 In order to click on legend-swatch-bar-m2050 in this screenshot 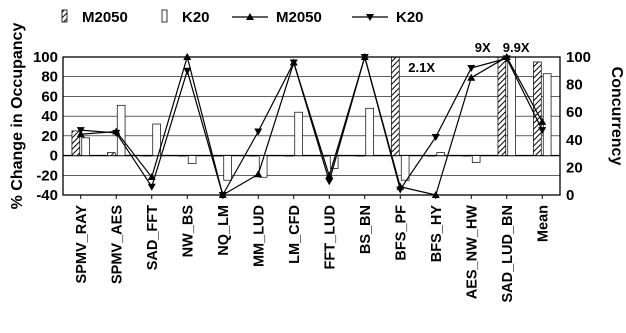, I will do `click(64, 16)`.